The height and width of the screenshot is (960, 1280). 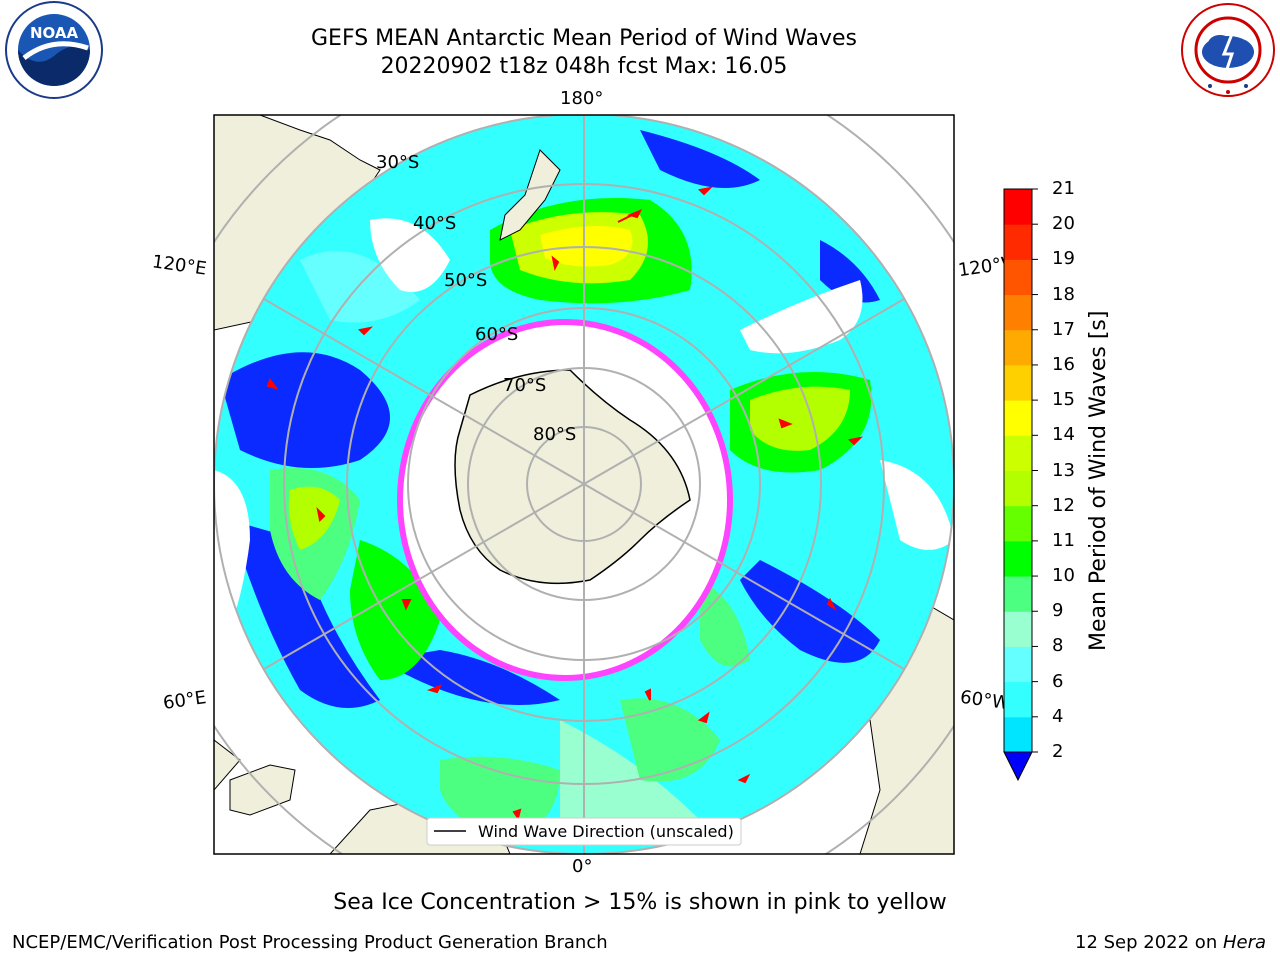 I want to click on colorbar-tick-label: 20, so click(x=1063, y=224).